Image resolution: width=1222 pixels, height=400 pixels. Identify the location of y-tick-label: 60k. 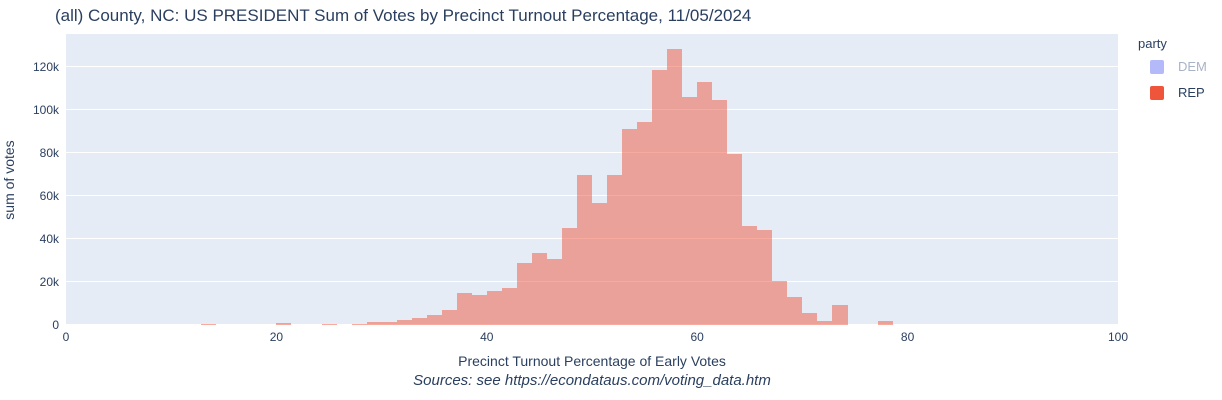
(49, 196).